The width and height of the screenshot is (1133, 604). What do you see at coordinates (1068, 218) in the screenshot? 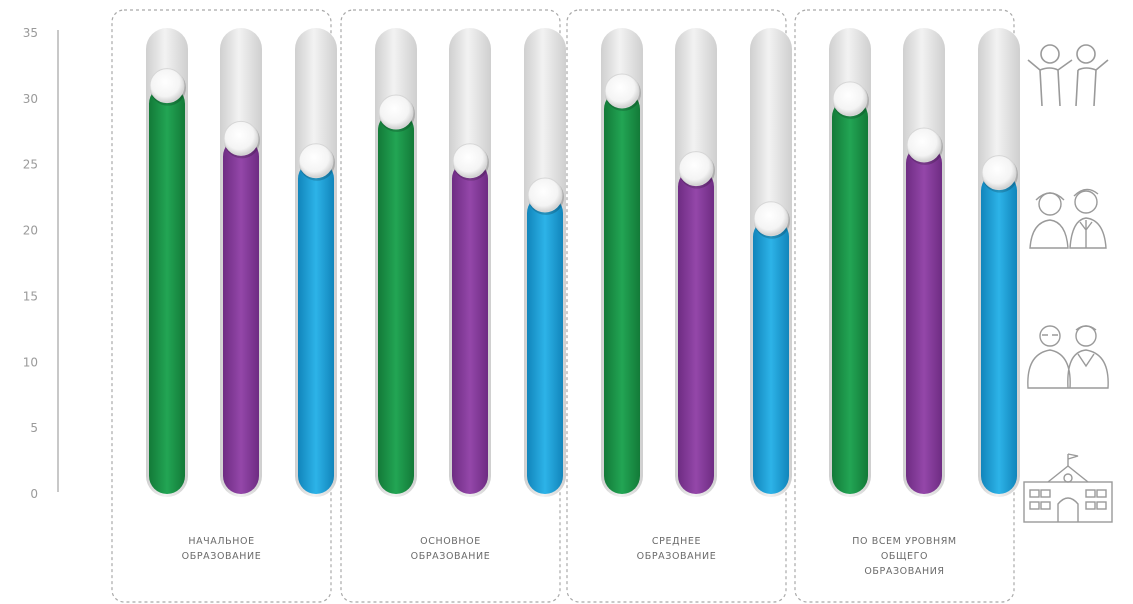
I see `teens-icon` at bounding box center [1068, 218].